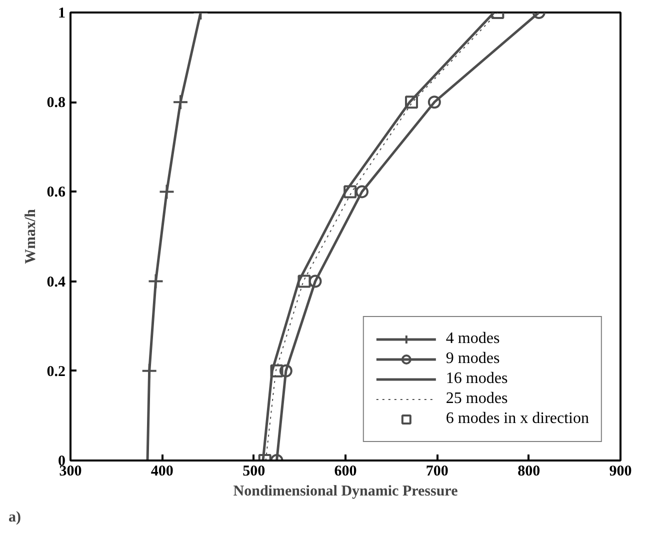 Image resolution: width=666 pixels, height=535 pixels. I want to click on y-tick-label: 1, so click(62, 14).